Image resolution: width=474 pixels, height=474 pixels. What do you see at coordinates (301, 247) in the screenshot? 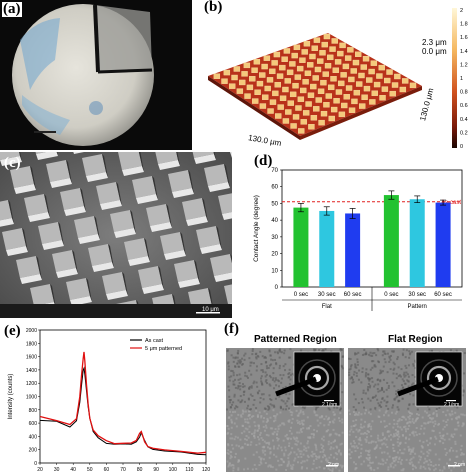
I see `bar` at bounding box center [301, 247].